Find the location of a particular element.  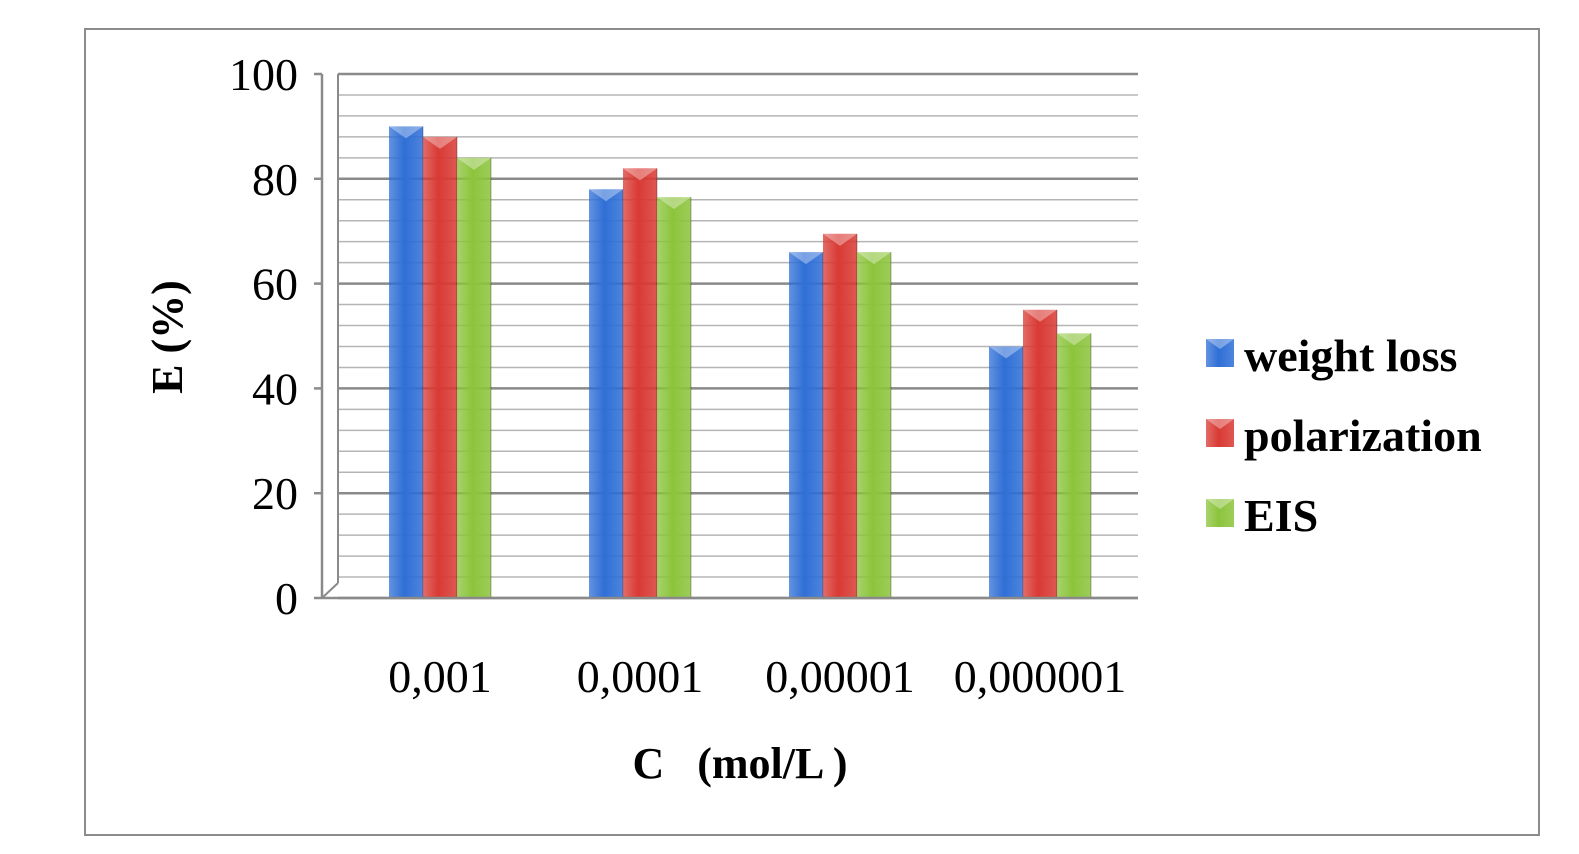

x-axis-title: C (mol/L ) is located at coordinates (739, 763).